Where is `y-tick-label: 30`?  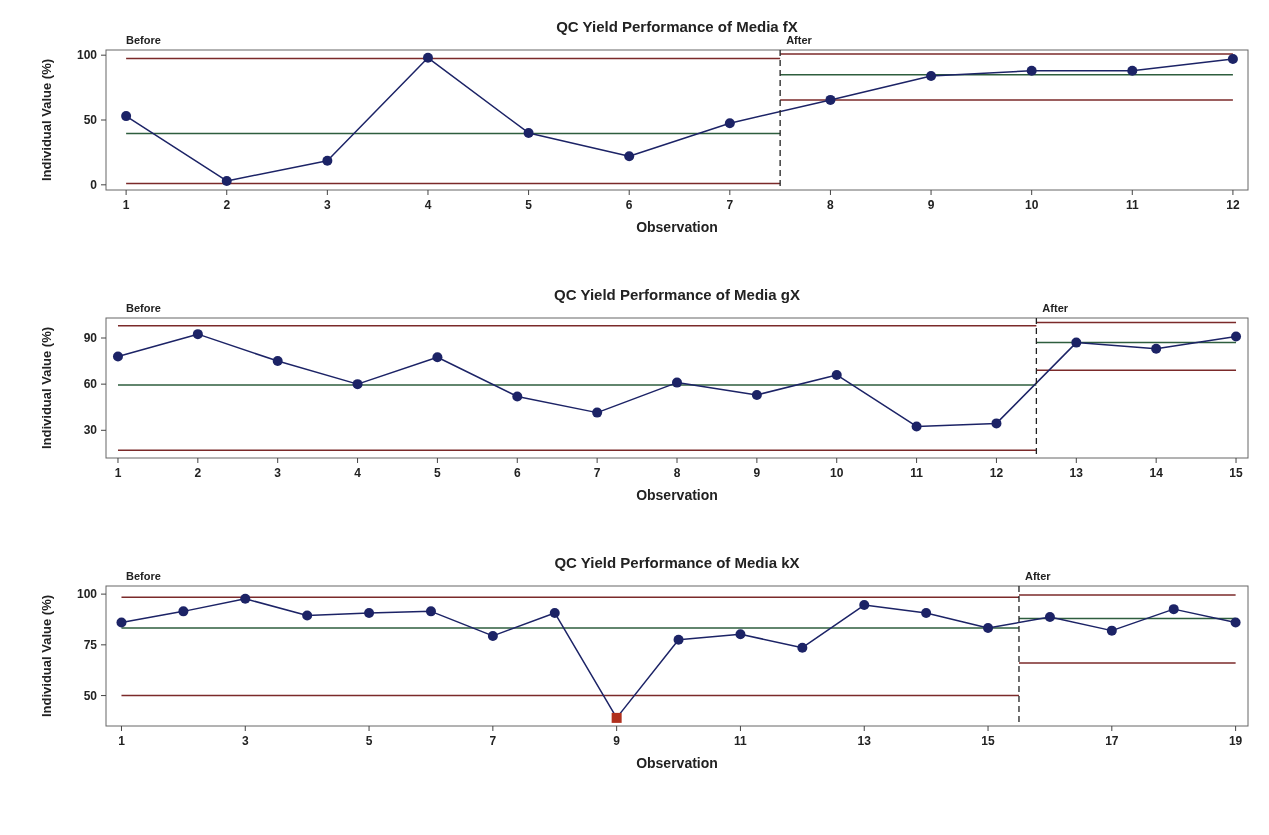 y-tick-label: 30 is located at coordinates (90, 430).